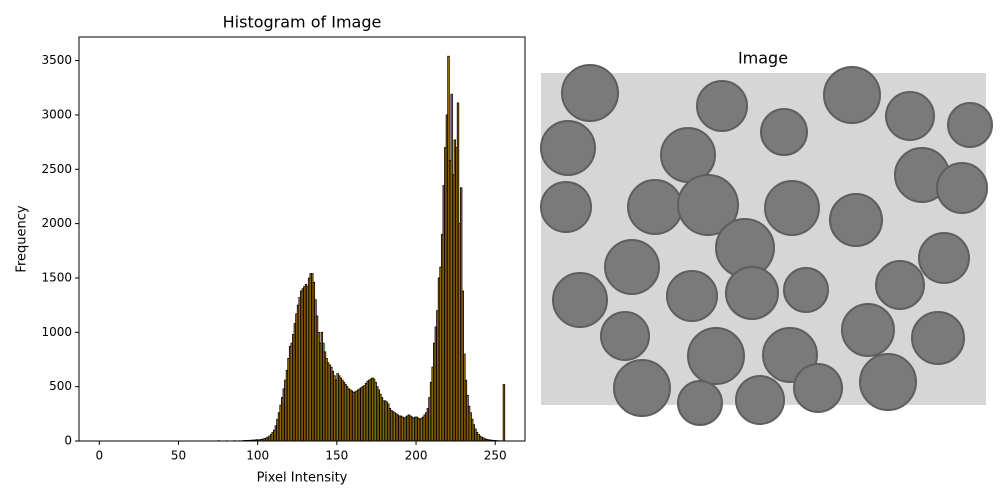  I want to click on y-tick-label: 1000, so click(56, 332).